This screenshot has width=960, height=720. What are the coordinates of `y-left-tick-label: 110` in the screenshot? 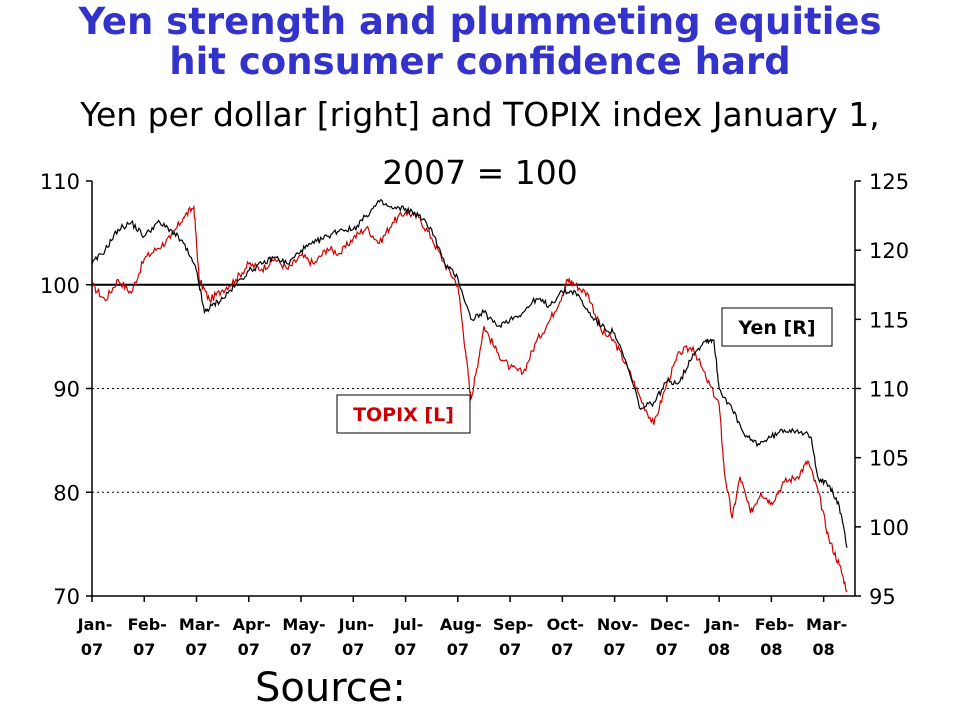 It's located at (60, 182).